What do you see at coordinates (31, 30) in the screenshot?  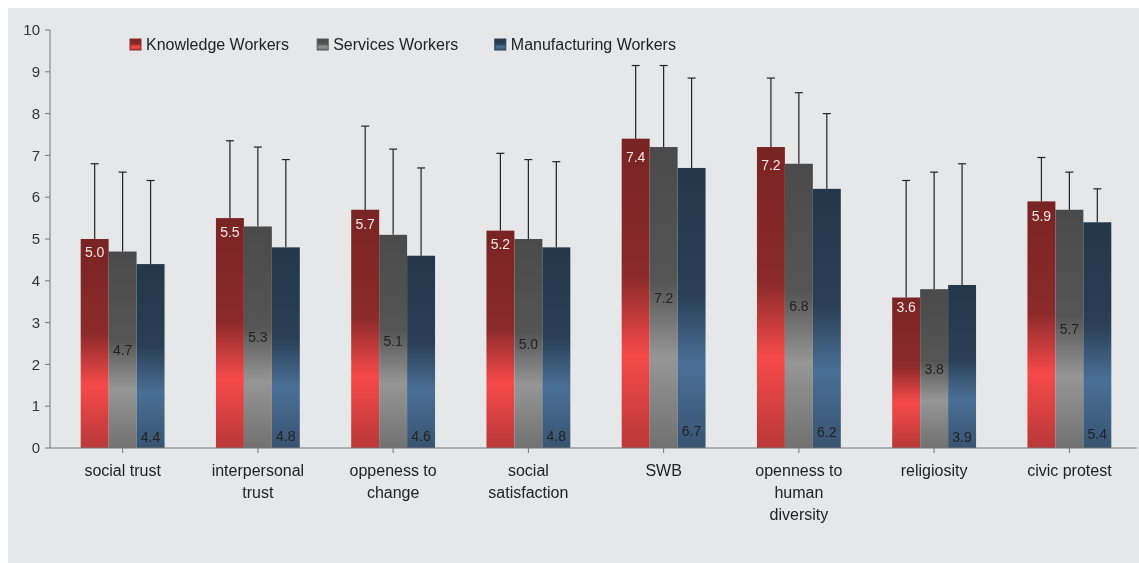 I see `y-tick-label: 10` at bounding box center [31, 30].